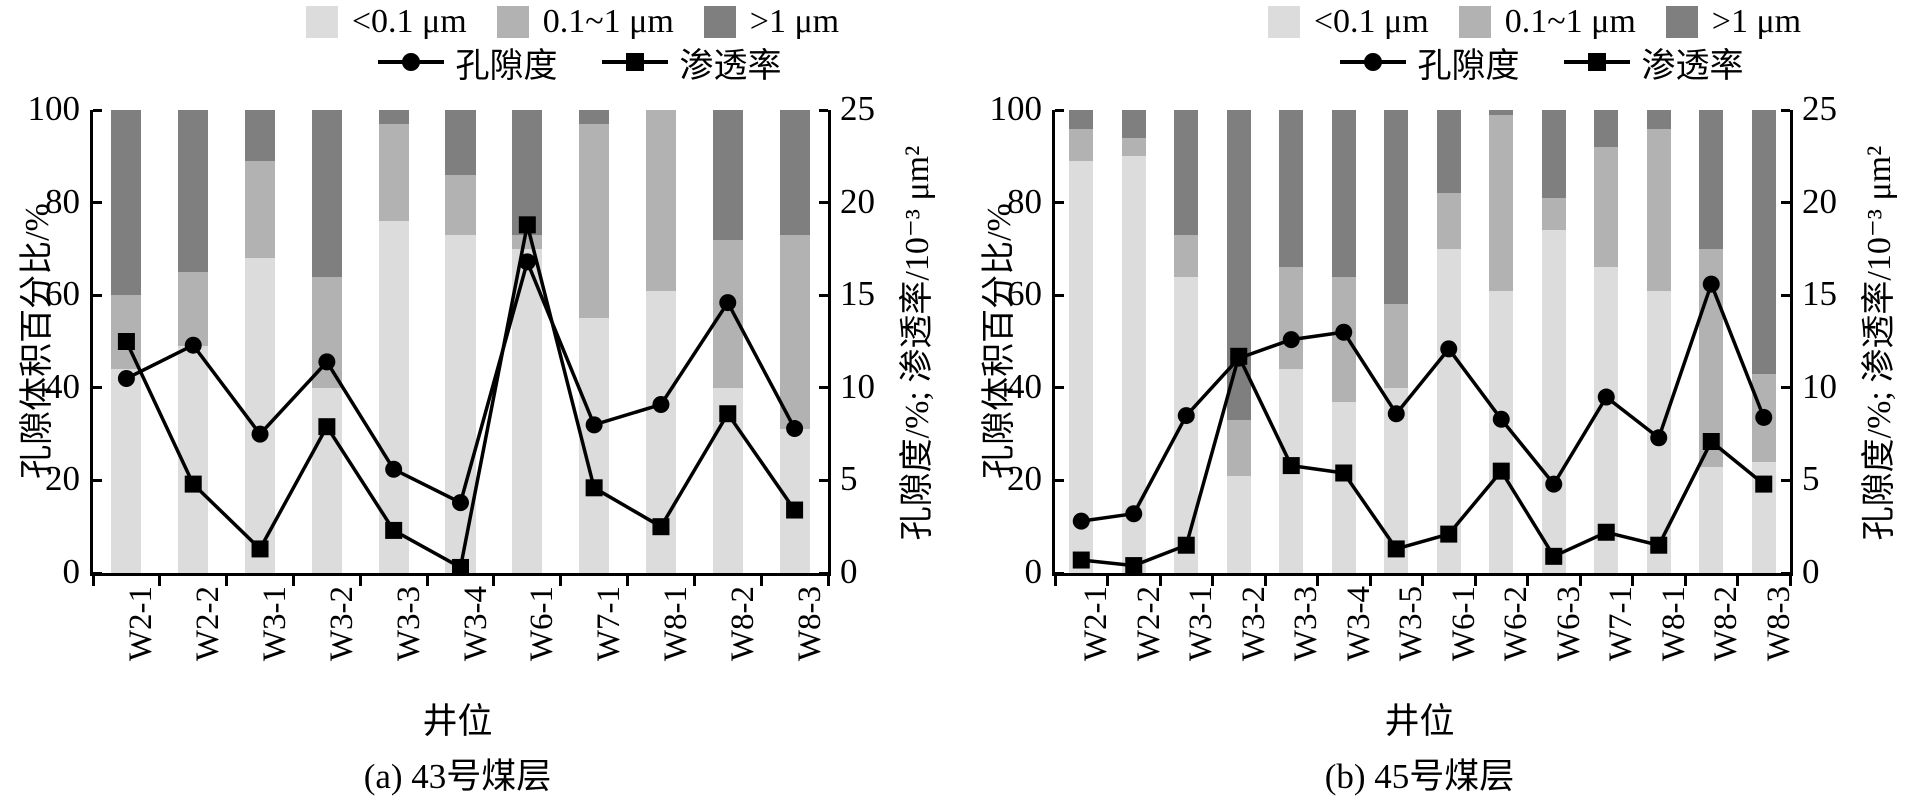  What do you see at coordinates (1692, 66) in the screenshot?
I see `legend-label: 渗透率` at bounding box center [1692, 66].